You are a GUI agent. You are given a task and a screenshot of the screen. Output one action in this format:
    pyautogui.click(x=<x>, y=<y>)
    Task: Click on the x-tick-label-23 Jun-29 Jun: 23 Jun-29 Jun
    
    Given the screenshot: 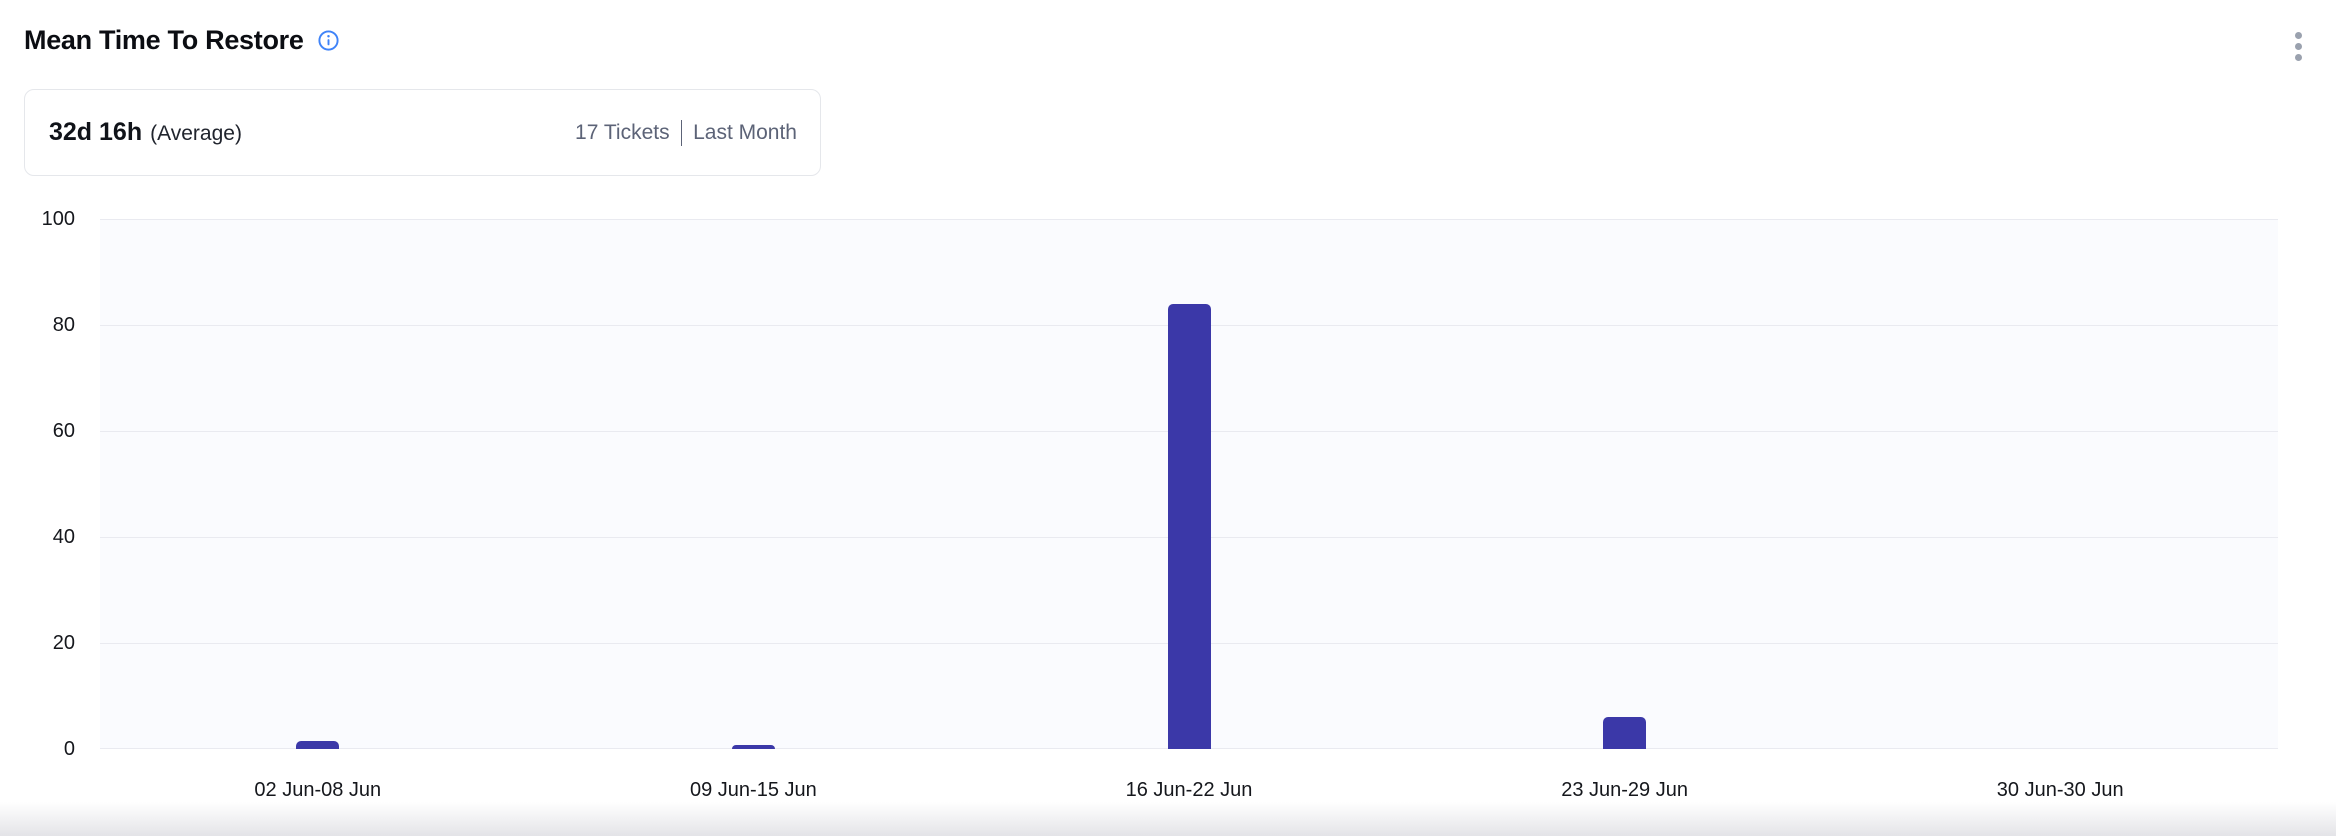 What is the action you would take?
    pyautogui.click(x=1624, y=790)
    